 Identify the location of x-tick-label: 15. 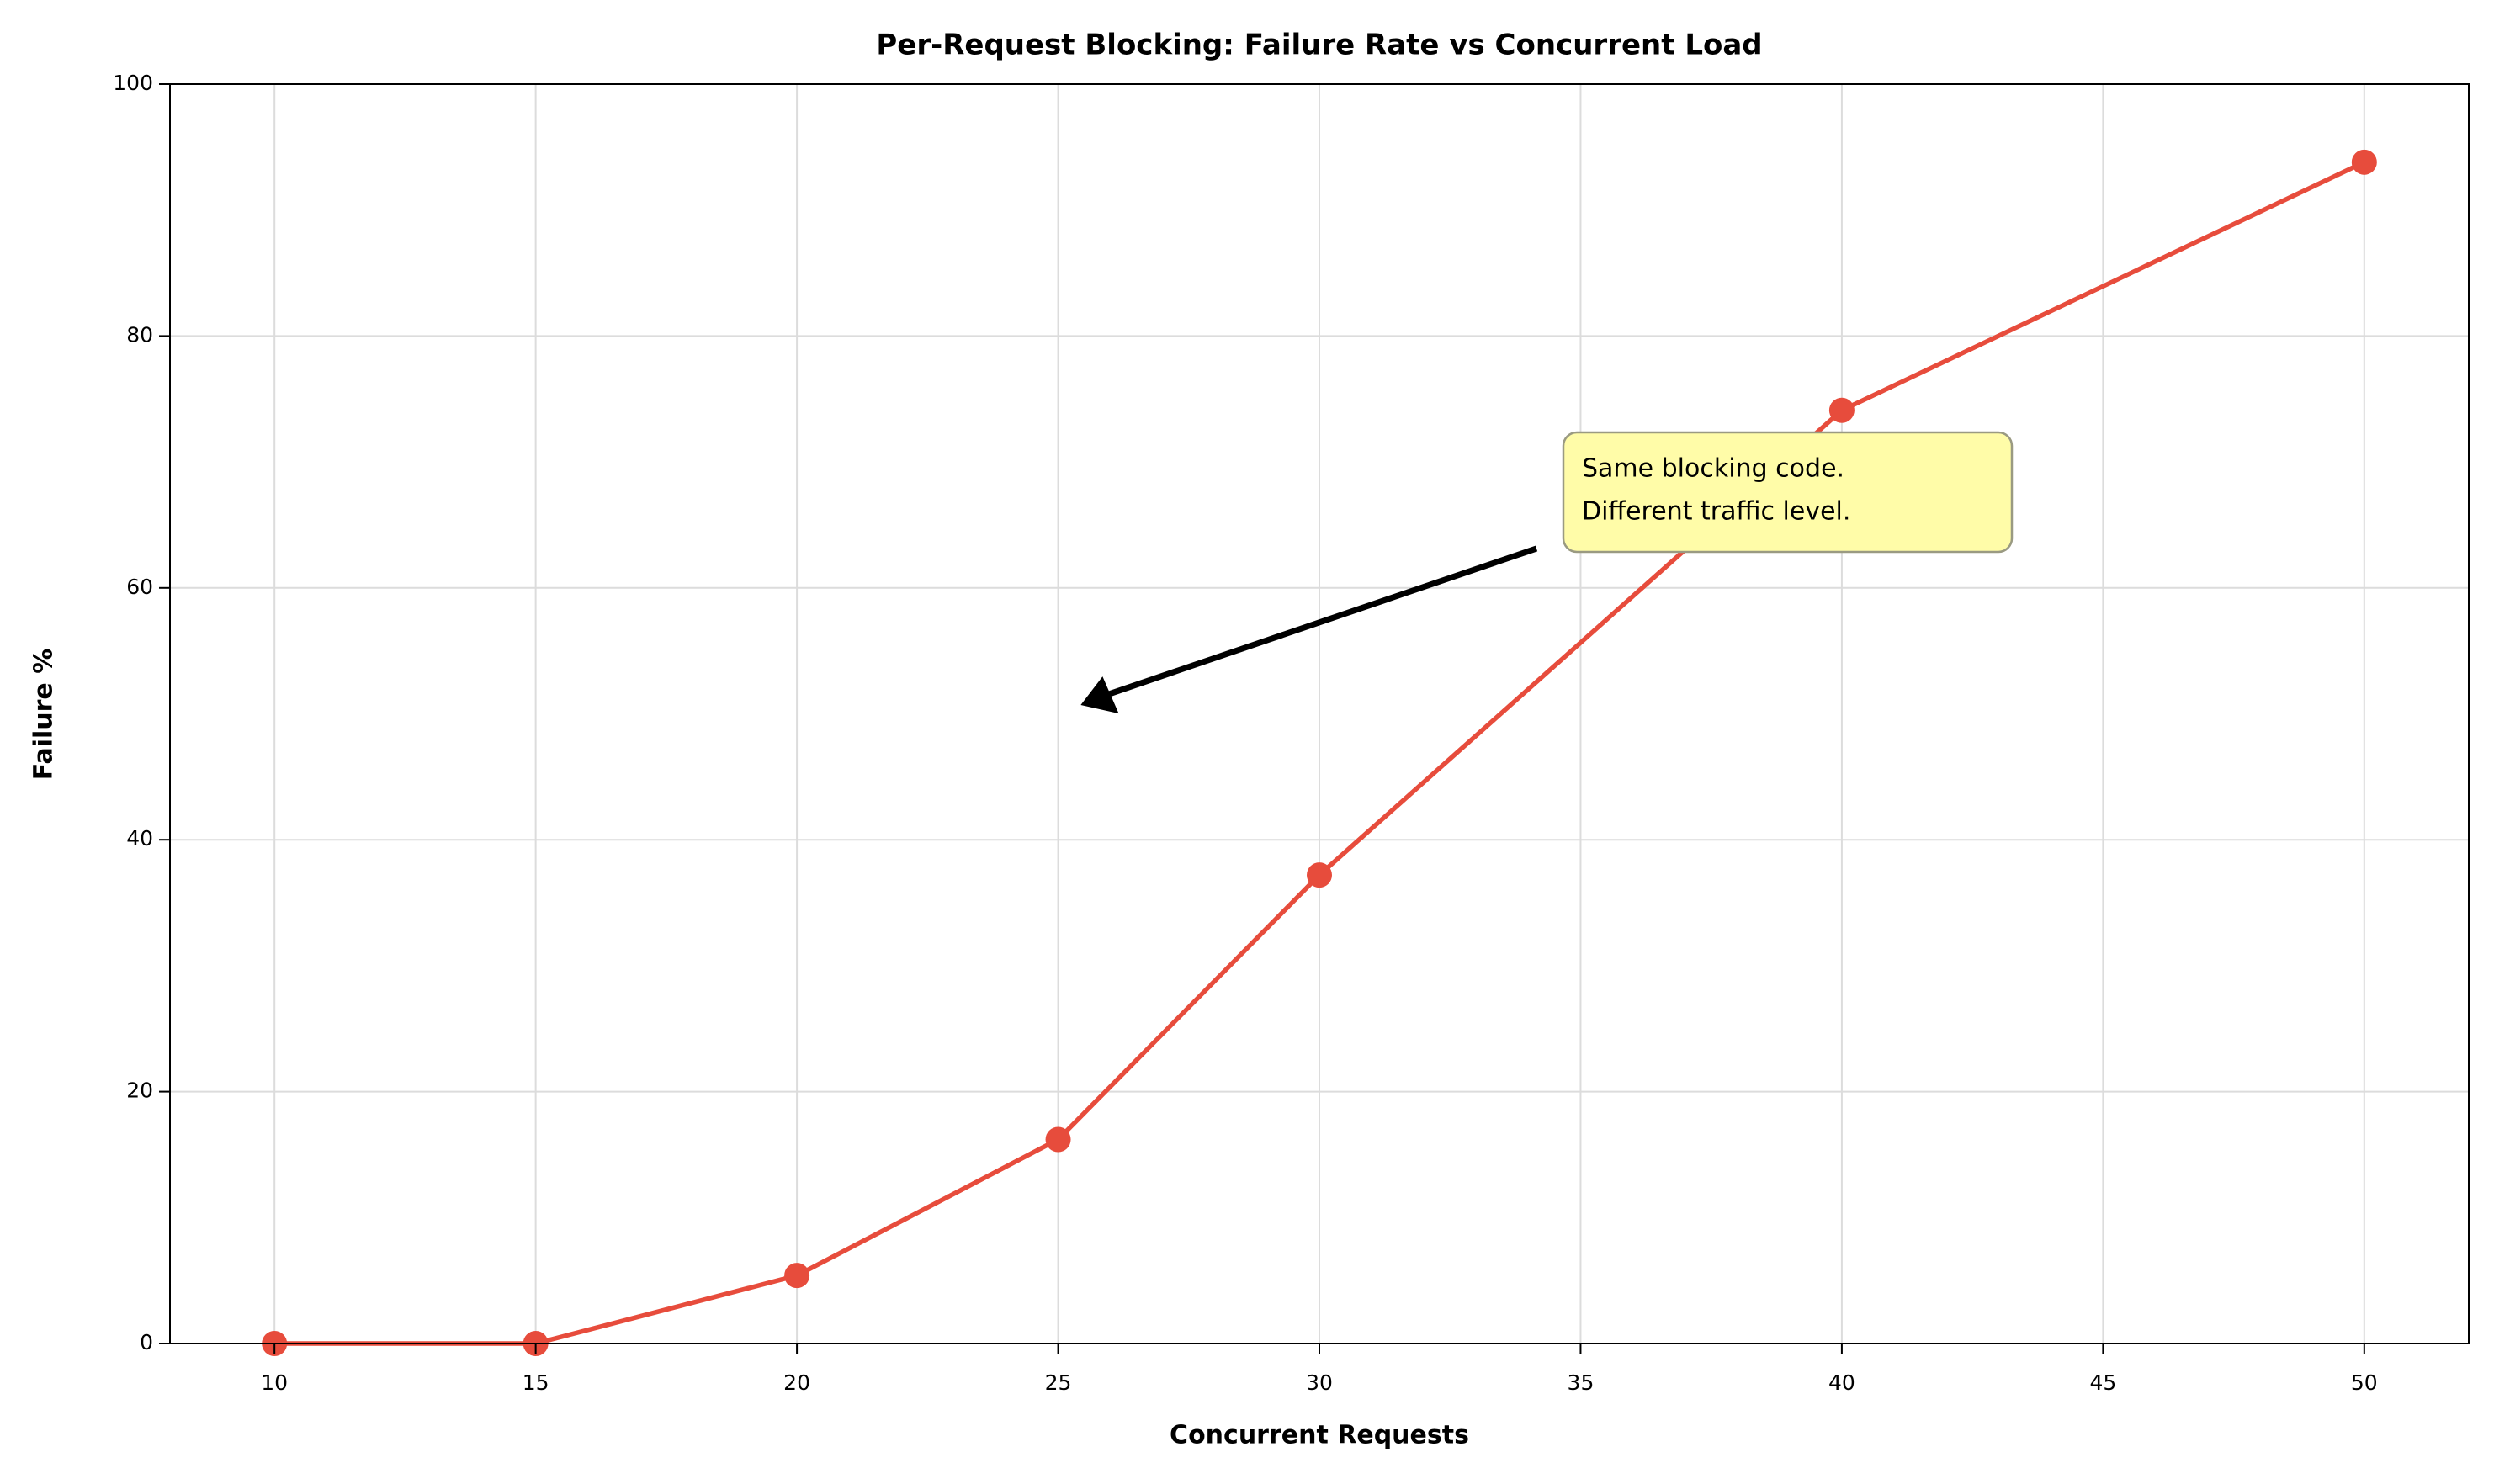
(536, 1382).